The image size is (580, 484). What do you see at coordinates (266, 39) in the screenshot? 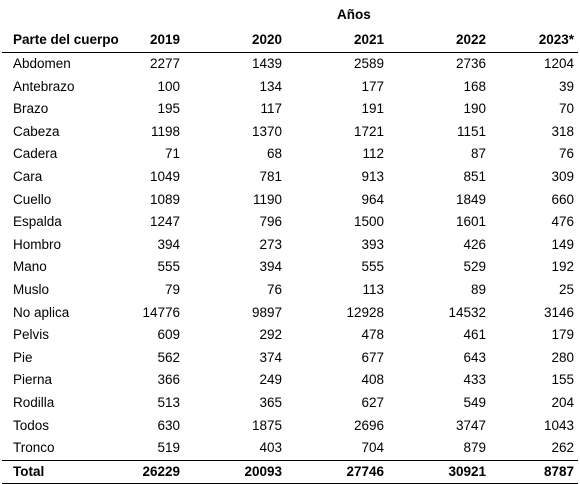
I see `header-year-2020: 2020` at bounding box center [266, 39].